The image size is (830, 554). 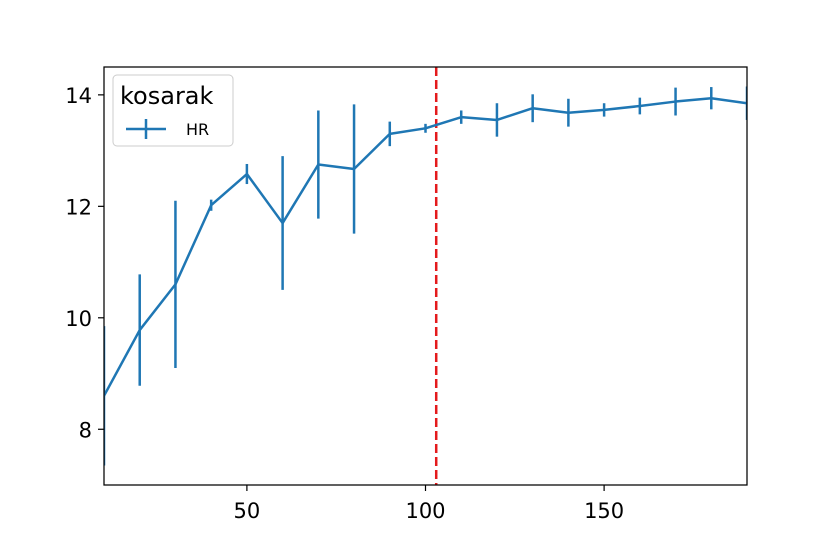 What do you see at coordinates (78, 319) in the screenshot?
I see `y-tick-label: 10` at bounding box center [78, 319].